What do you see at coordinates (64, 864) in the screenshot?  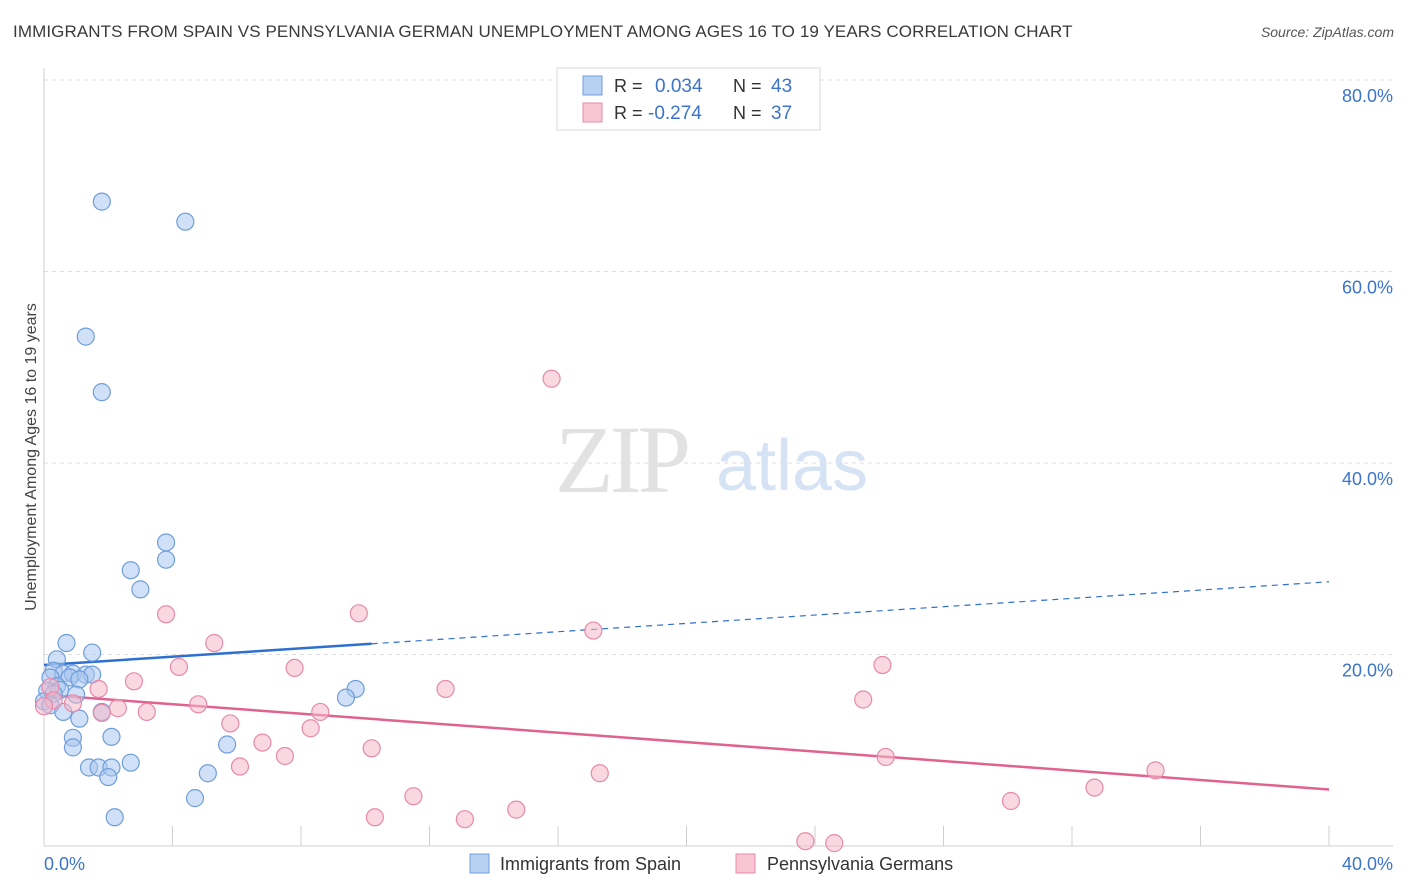 I see `x-tick-label-min: 0.0%` at bounding box center [64, 864].